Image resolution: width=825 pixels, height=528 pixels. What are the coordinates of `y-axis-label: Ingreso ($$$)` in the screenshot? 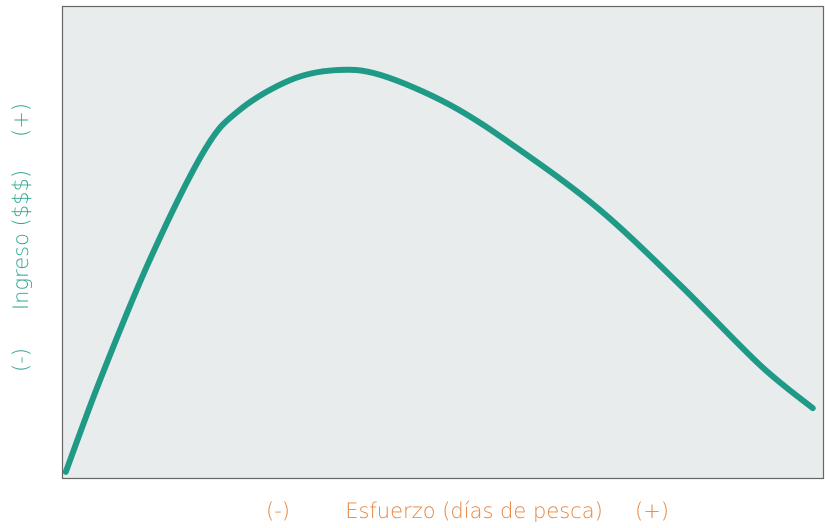 It's located at (21, 240).